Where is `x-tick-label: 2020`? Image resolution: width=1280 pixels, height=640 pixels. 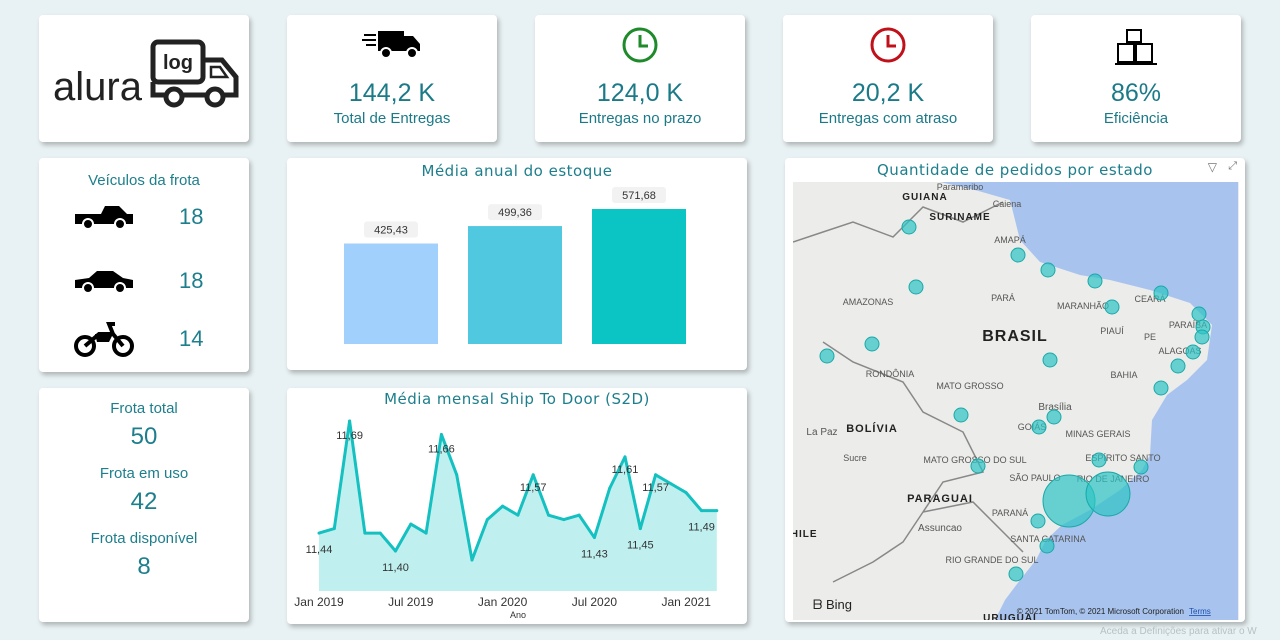
x-tick-label: 2020 is located at coordinates (515, 347).